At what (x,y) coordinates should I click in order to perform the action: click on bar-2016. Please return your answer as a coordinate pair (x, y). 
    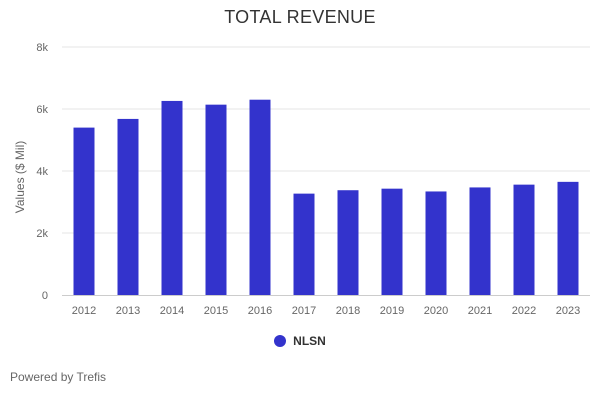
    Looking at the image, I should click on (260, 197).